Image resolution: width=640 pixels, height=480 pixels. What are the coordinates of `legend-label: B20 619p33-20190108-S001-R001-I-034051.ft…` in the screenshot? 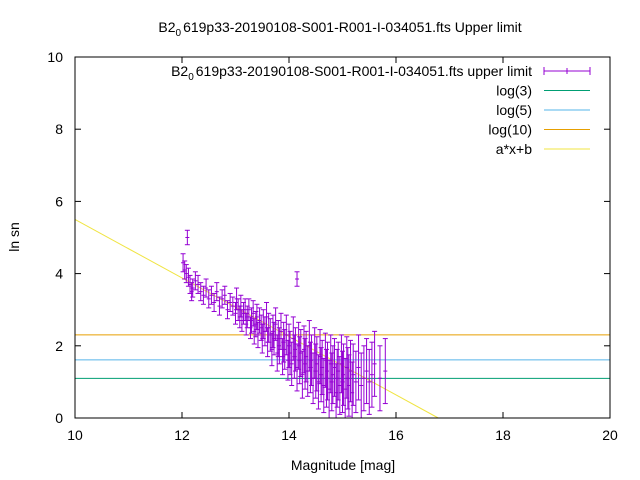 It's located at (351, 73).